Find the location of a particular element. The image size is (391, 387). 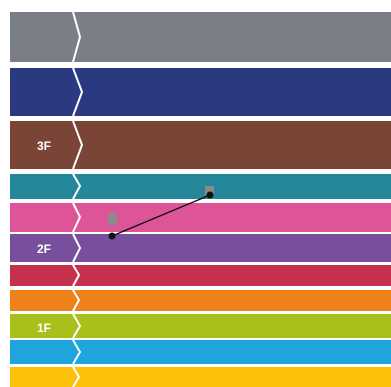

route-point-start is located at coordinates (112, 236).